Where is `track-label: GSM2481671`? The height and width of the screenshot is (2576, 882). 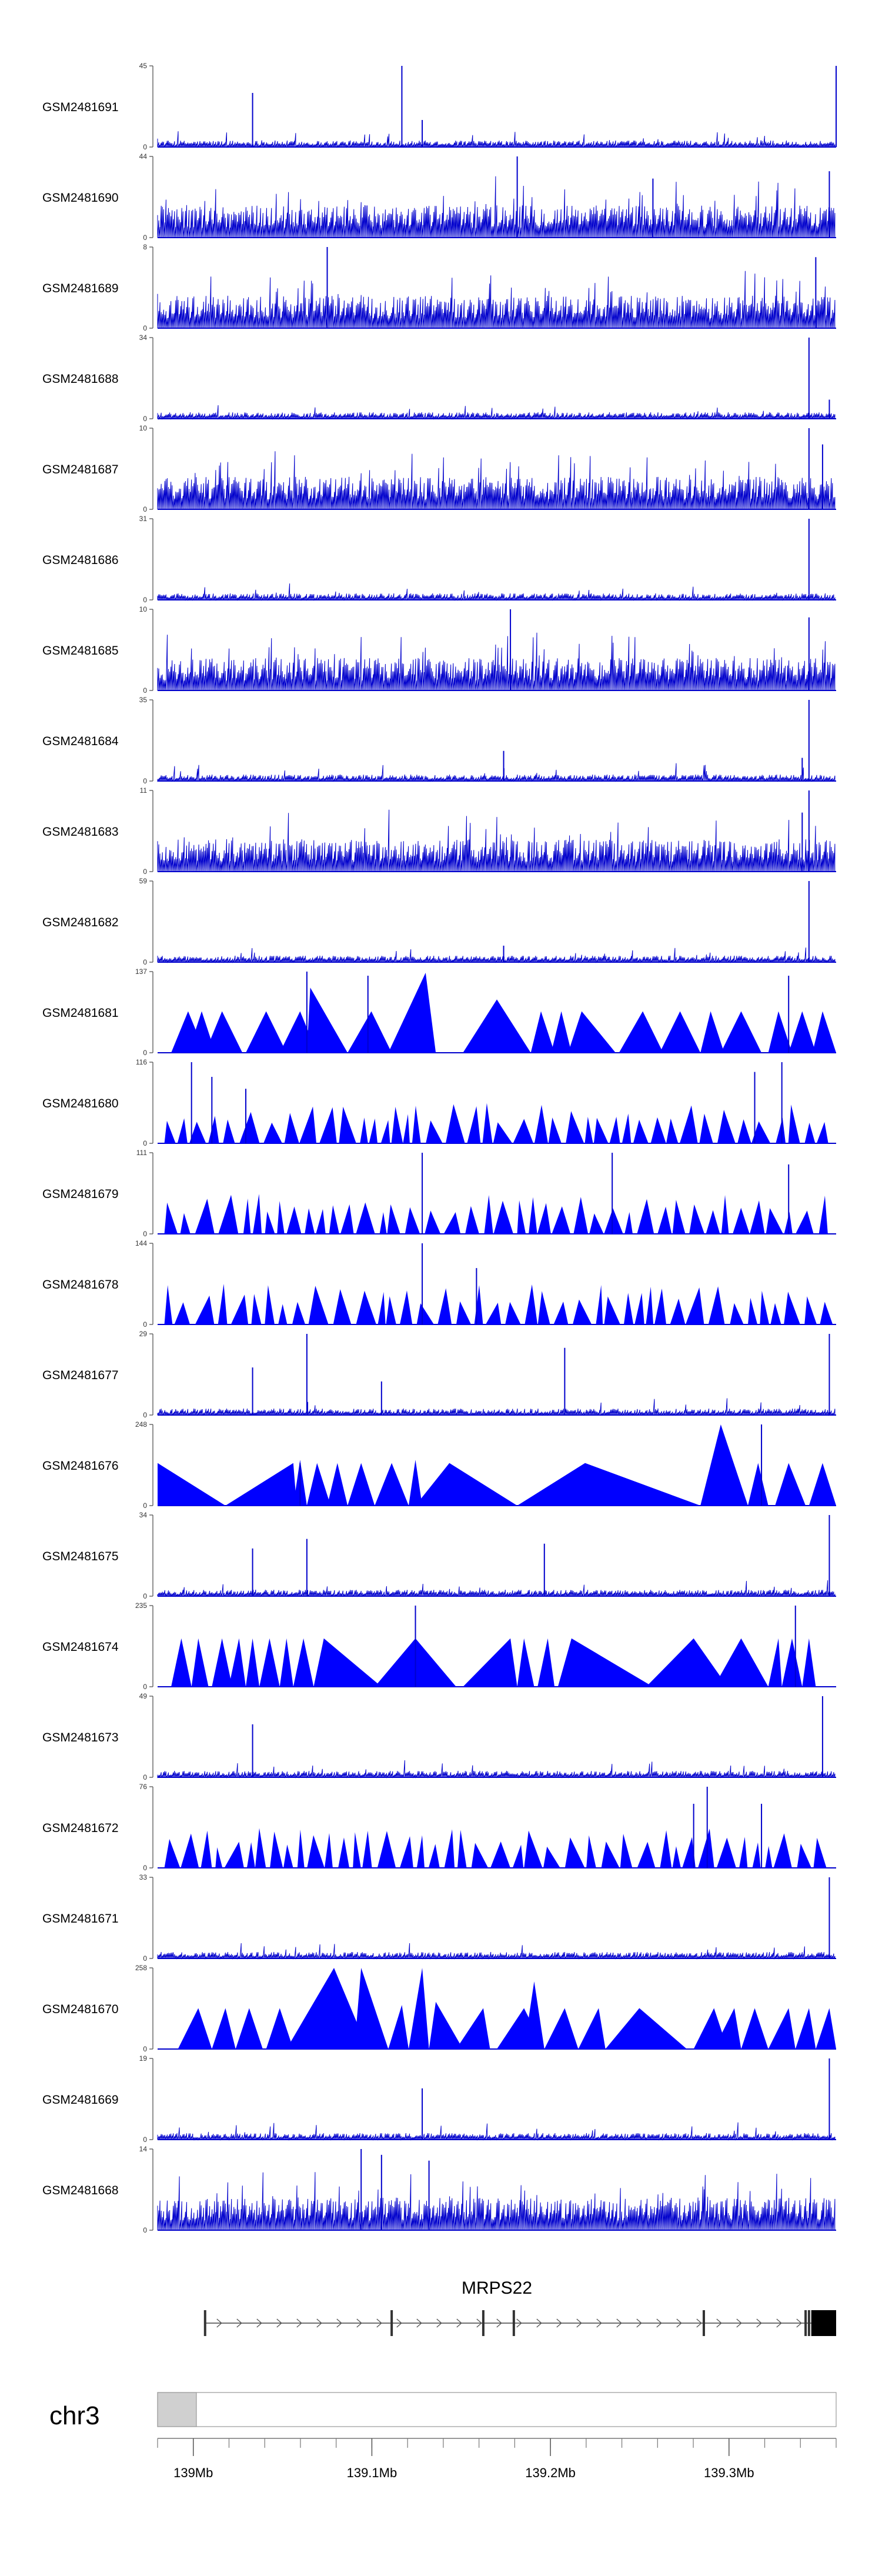 track-label: GSM2481671 is located at coordinates (80, 1919).